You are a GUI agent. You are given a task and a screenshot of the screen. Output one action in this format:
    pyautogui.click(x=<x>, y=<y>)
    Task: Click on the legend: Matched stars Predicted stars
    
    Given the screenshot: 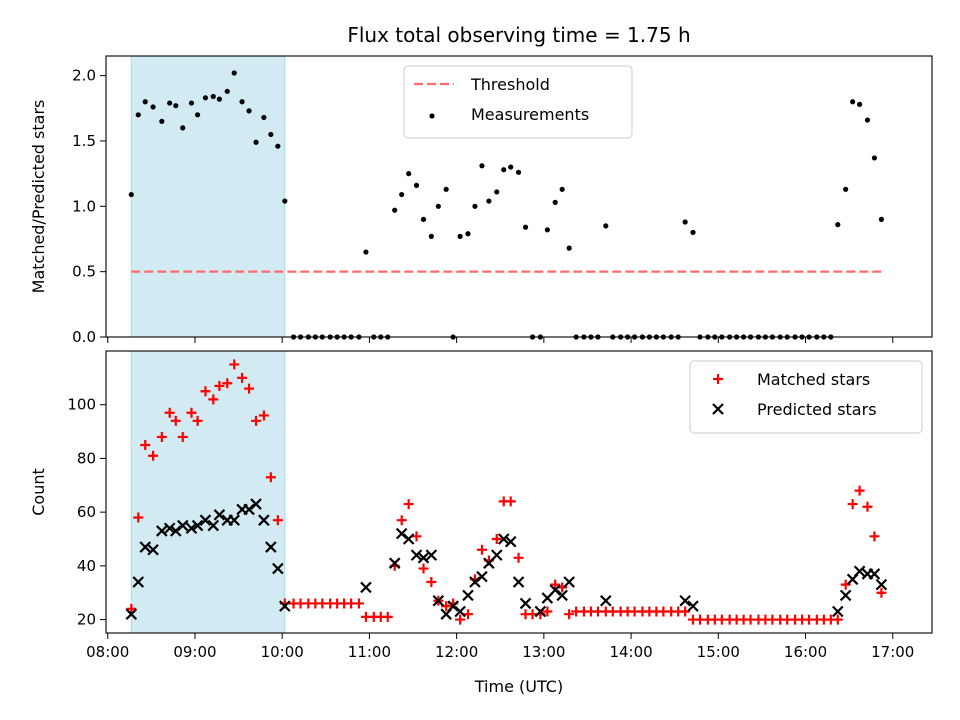 What is the action you would take?
    pyautogui.click(x=806, y=397)
    